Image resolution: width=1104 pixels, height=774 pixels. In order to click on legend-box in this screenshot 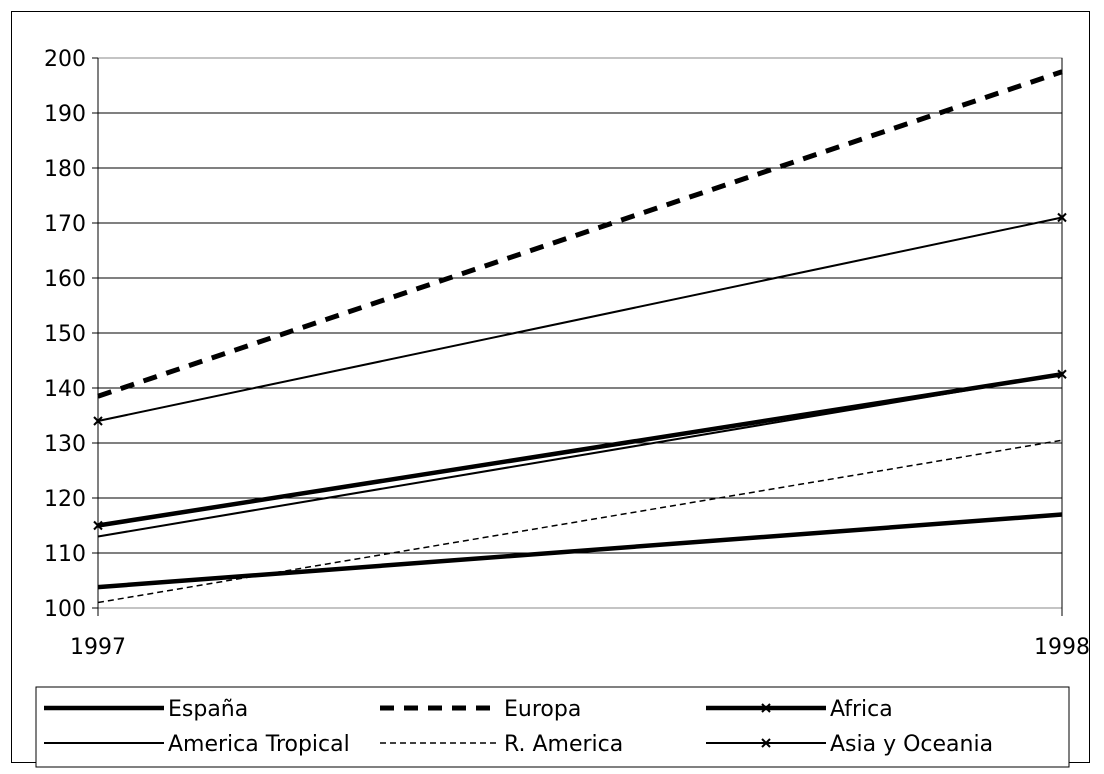, I will do `click(552, 727)`.